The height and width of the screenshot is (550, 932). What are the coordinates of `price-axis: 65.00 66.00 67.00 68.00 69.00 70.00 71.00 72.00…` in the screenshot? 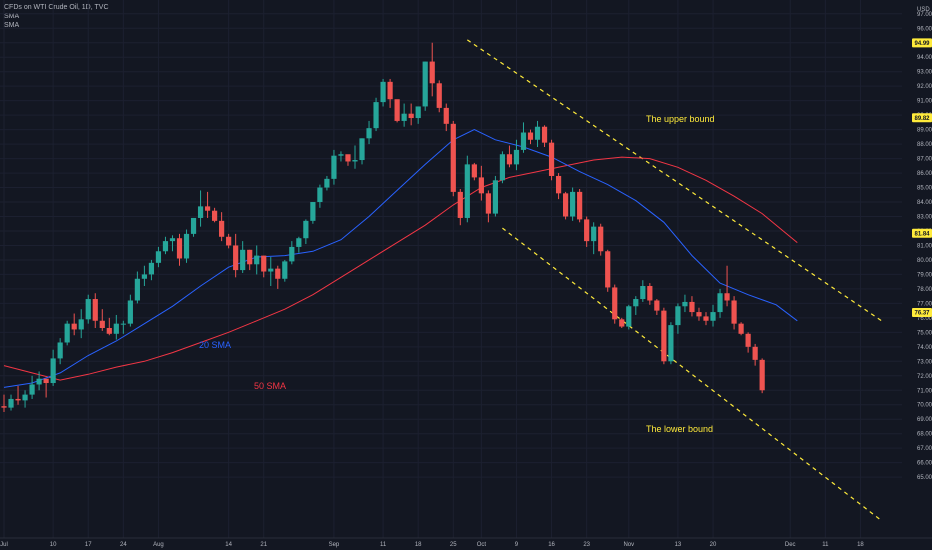 It's located at (917, 275).